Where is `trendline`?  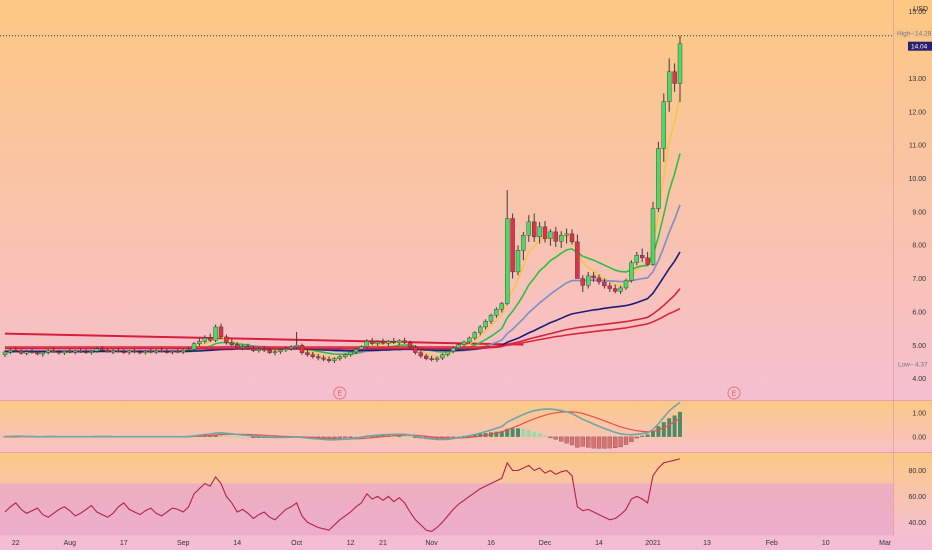 trendline is located at coordinates (264, 339).